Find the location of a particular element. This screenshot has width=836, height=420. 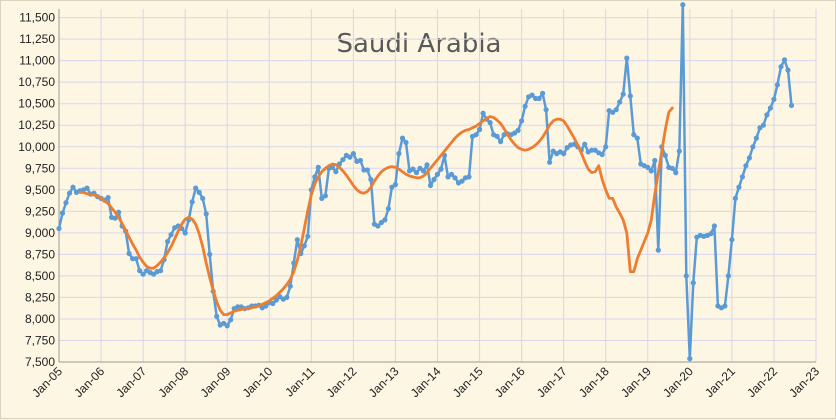

y-tick-label: 9,500 is located at coordinates (40, 190).